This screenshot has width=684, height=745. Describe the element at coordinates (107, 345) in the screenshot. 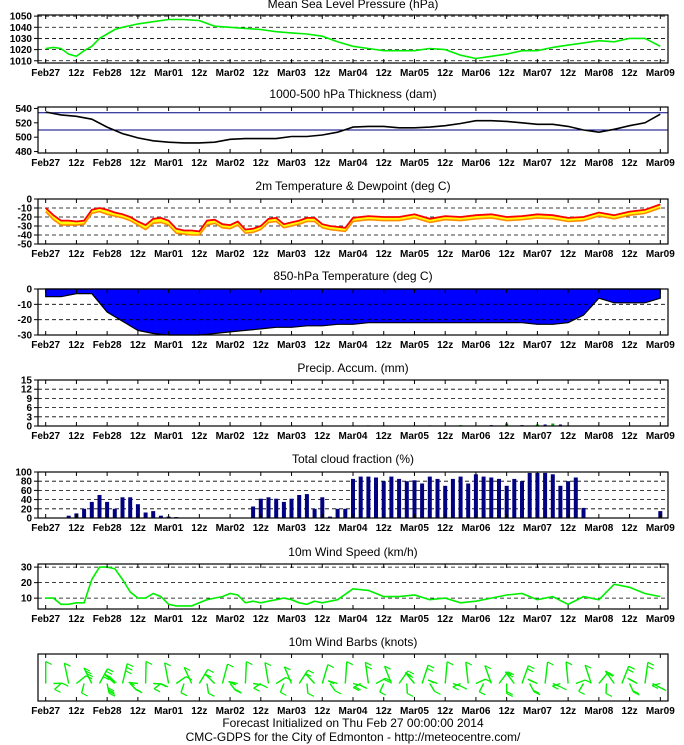

I see `t850-xtick-label: Feb28` at that location.